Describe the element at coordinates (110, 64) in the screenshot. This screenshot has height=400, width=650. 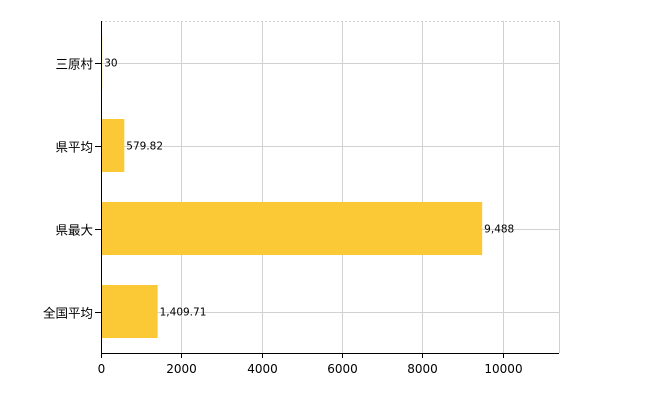
I see `data-label: 30` at that location.